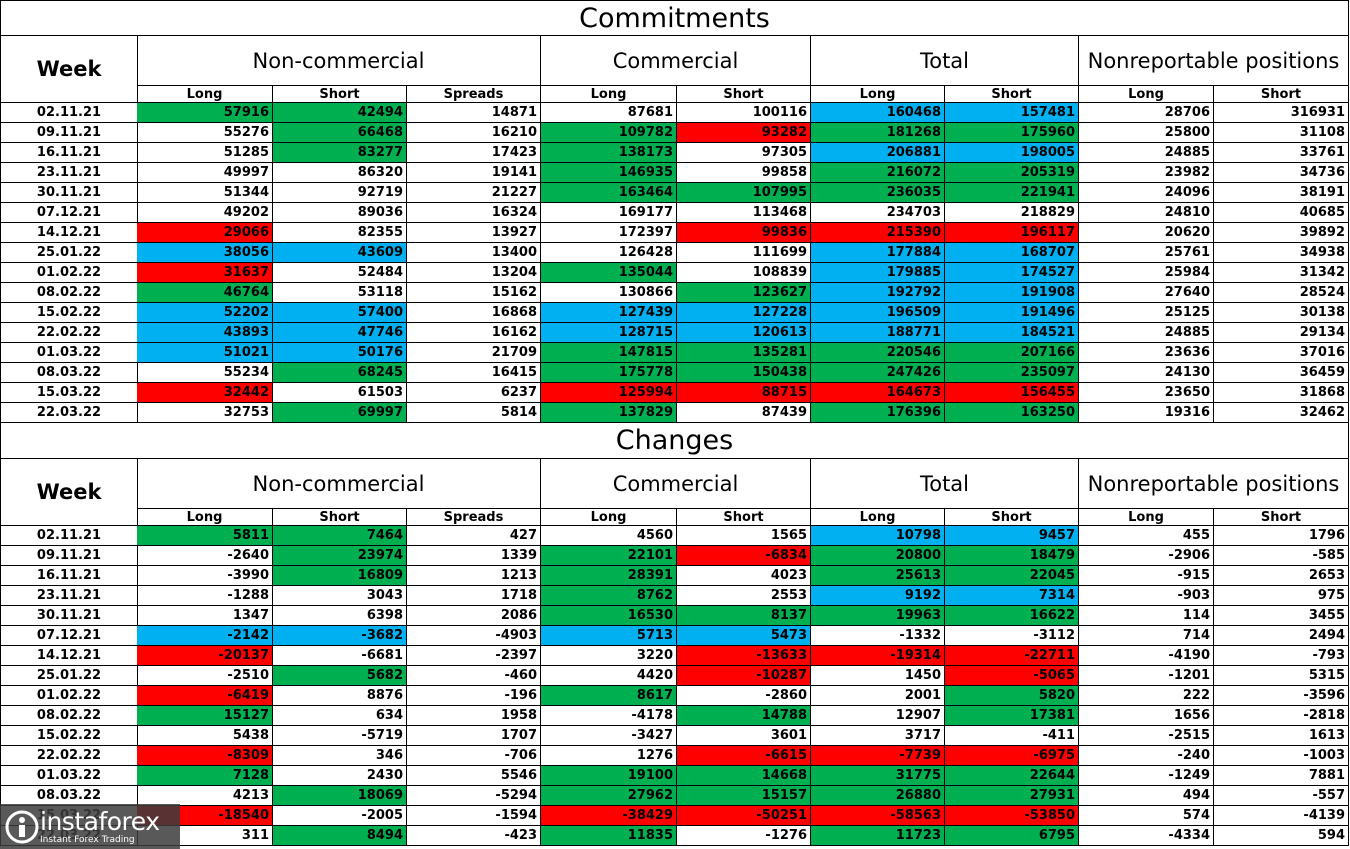 The height and width of the screenshot is (849, 1350). I want to click on value-cell: 8762, so click(609, 596).